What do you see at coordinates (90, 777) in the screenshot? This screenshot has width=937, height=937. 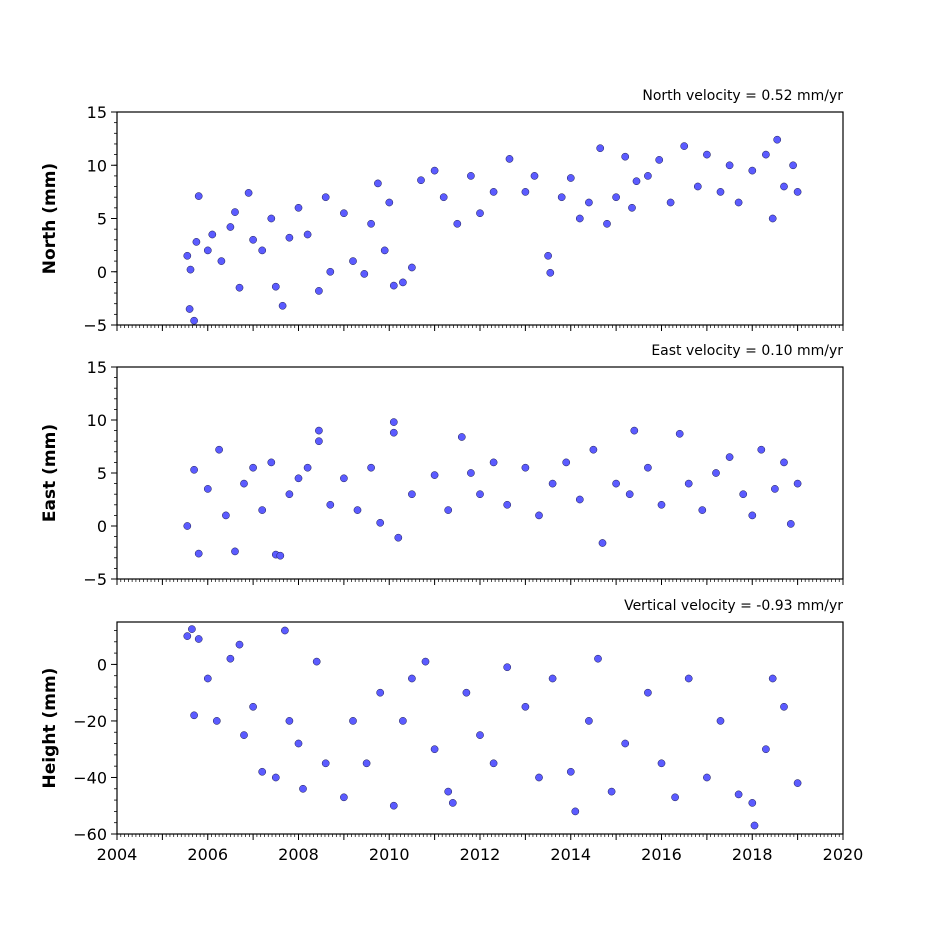 I see `height-ytick-label: −40` at bounding box center [90, 777].